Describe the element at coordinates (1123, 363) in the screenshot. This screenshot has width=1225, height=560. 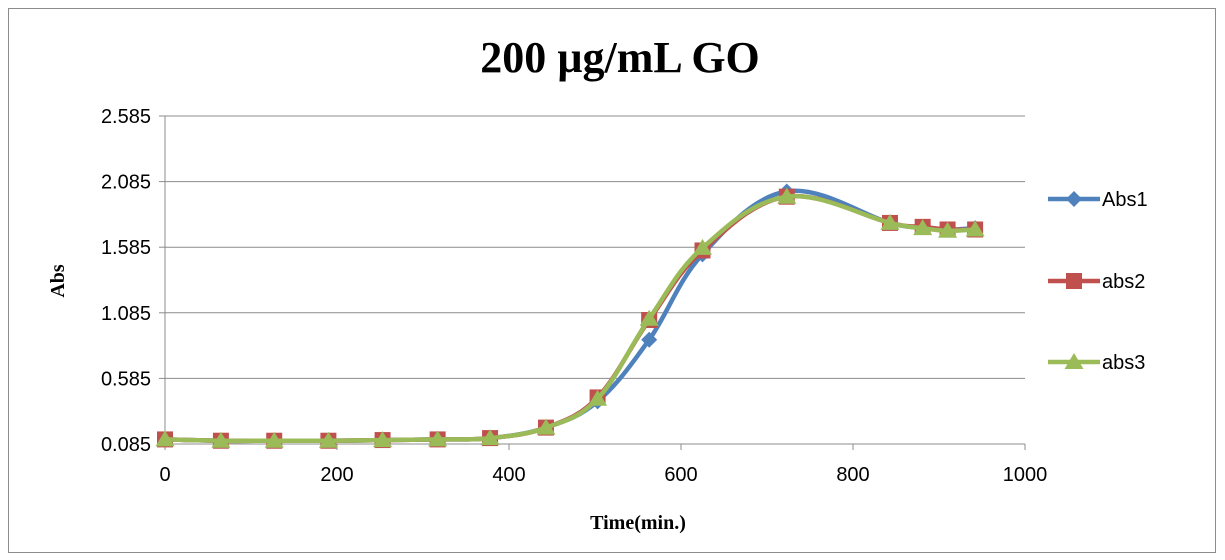
I see `legend-label: abs3` at that location.